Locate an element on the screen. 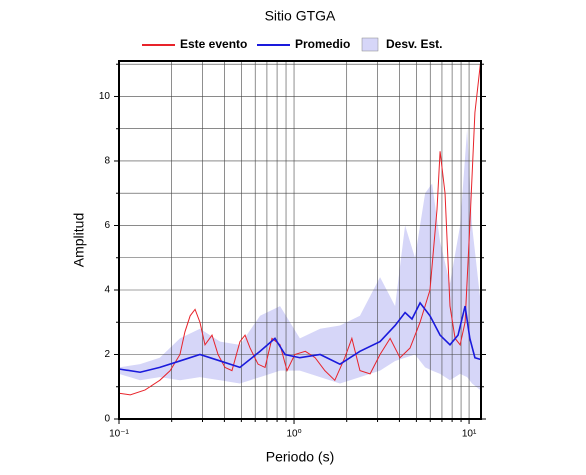 Image resolution: width=586 pixels, height=475 pixels. series-line is located at coordinates (299, 337).